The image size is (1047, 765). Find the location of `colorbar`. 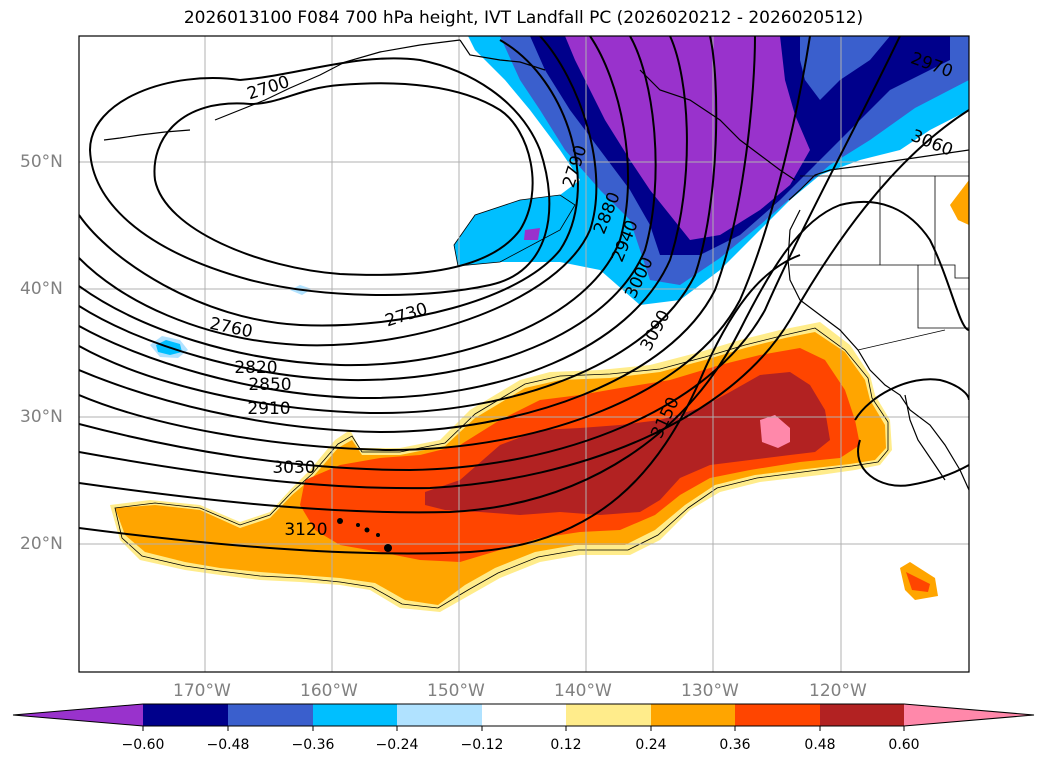

colorbar is located at coordinates (523, 717).